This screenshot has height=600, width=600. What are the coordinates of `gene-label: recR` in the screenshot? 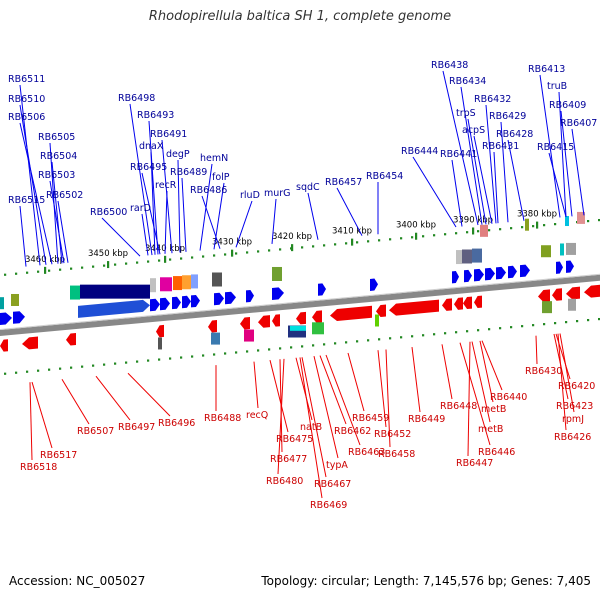 It's located at (166, 185).